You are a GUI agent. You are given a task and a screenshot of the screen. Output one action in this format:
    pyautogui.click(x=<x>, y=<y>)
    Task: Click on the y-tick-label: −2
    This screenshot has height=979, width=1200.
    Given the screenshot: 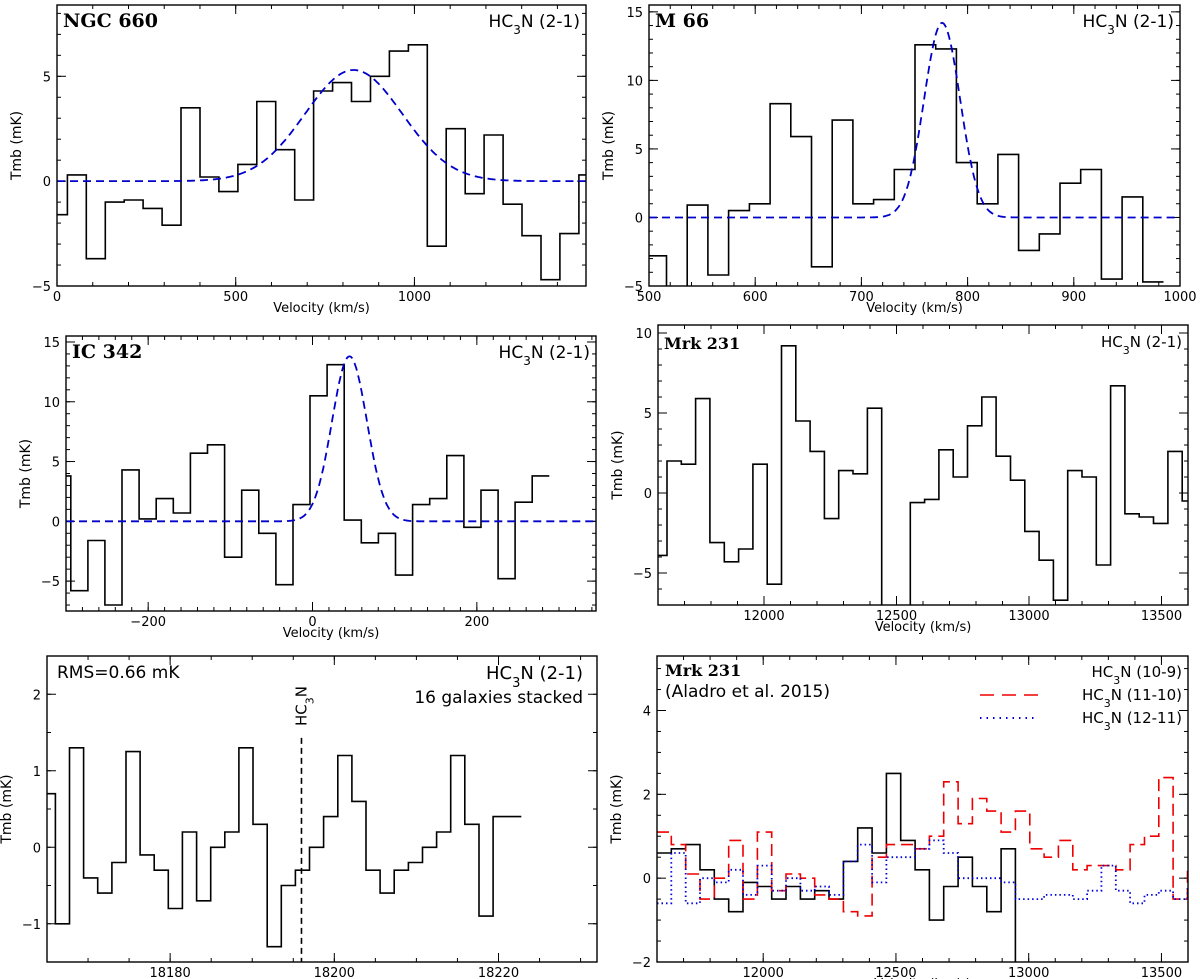 What is the action you would take?
    pyautogui.click(x=641, y=963)
    